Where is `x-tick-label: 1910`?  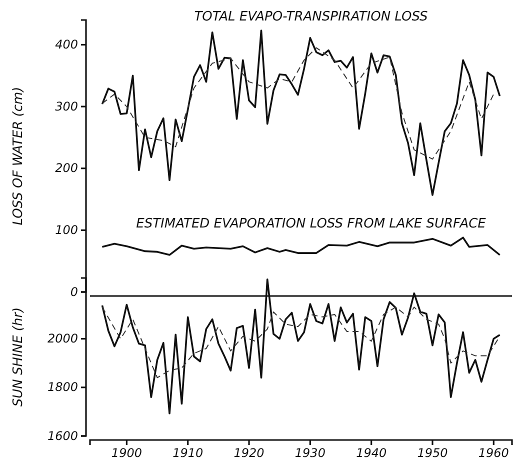
x-tick-label: 1910 is located at coordinates (188, 453).